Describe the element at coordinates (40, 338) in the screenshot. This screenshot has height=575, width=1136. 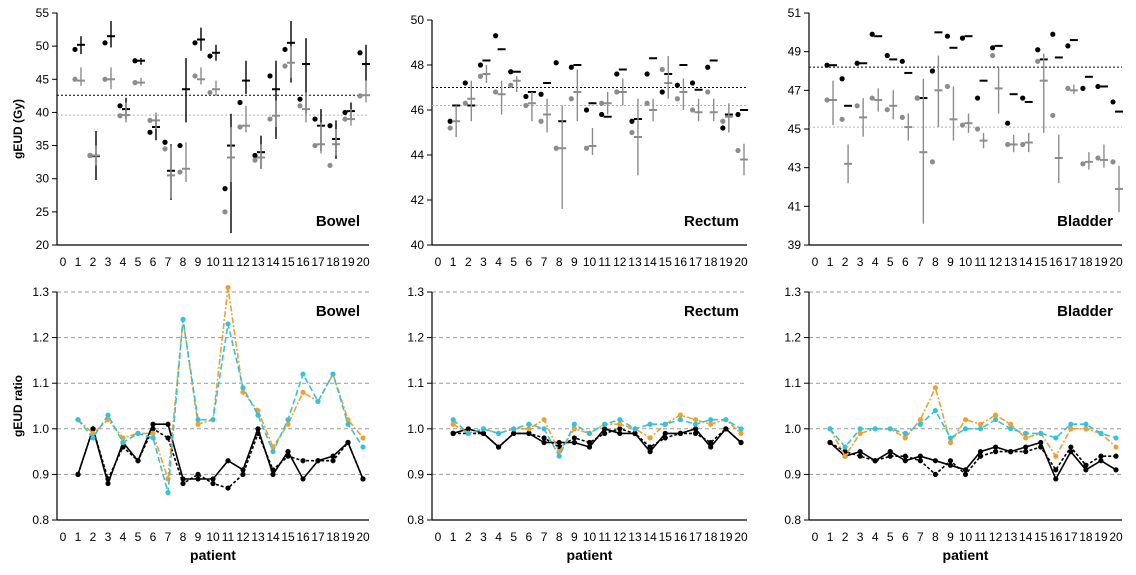
I see `y-tick-label: 1.2` at that location.